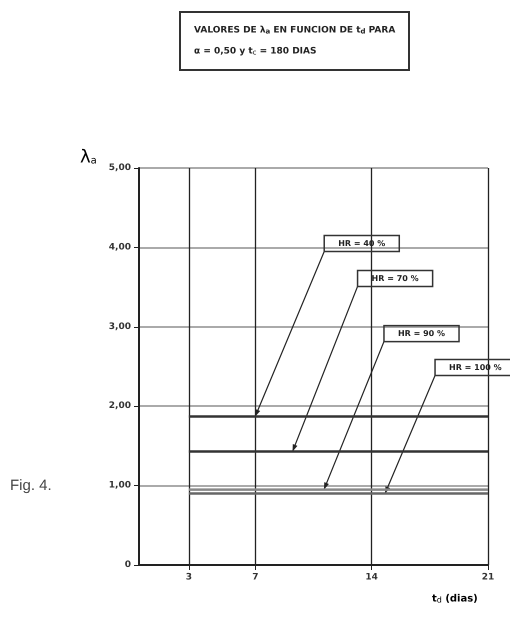  Describe the element at coordinates (189, 577) in the screenshot. I see `x-tick-label: 3` at that location.